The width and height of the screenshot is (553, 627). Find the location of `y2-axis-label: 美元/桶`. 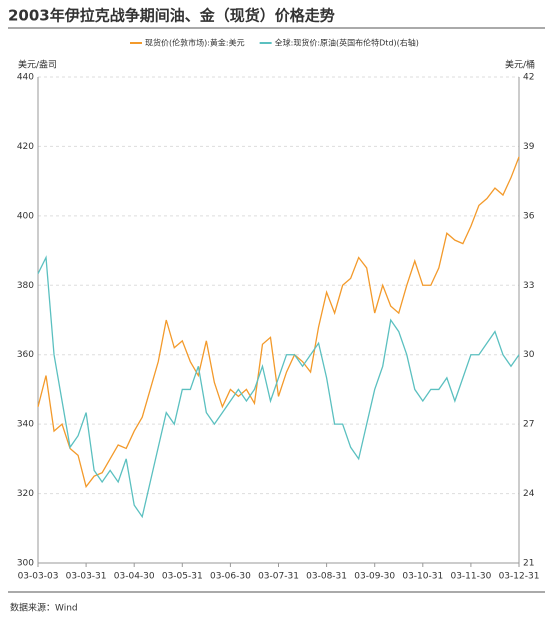

y2-axis-label: 美元/桶 is located at coordinates (520, 65).